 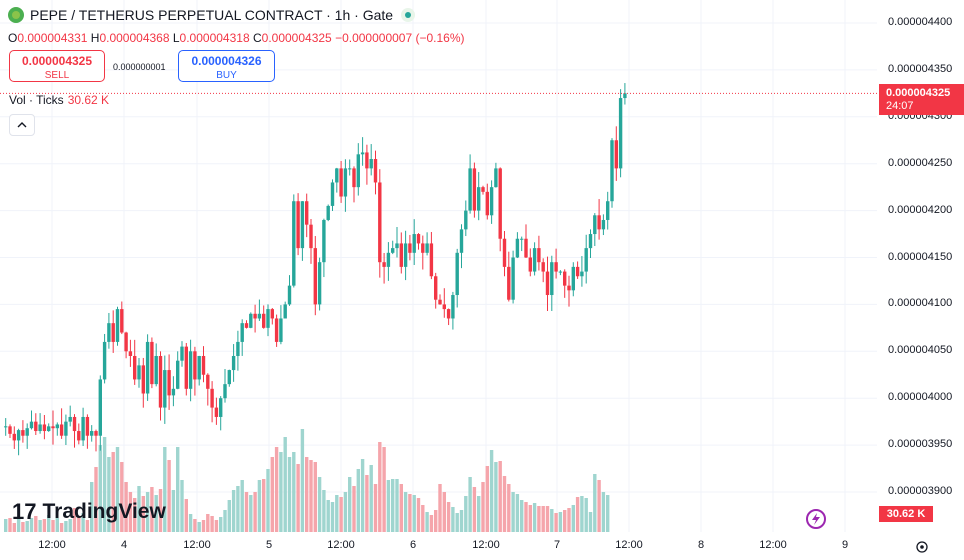 I want to click on y-tick-label: 0.000003900, so click(x=920, y=491).